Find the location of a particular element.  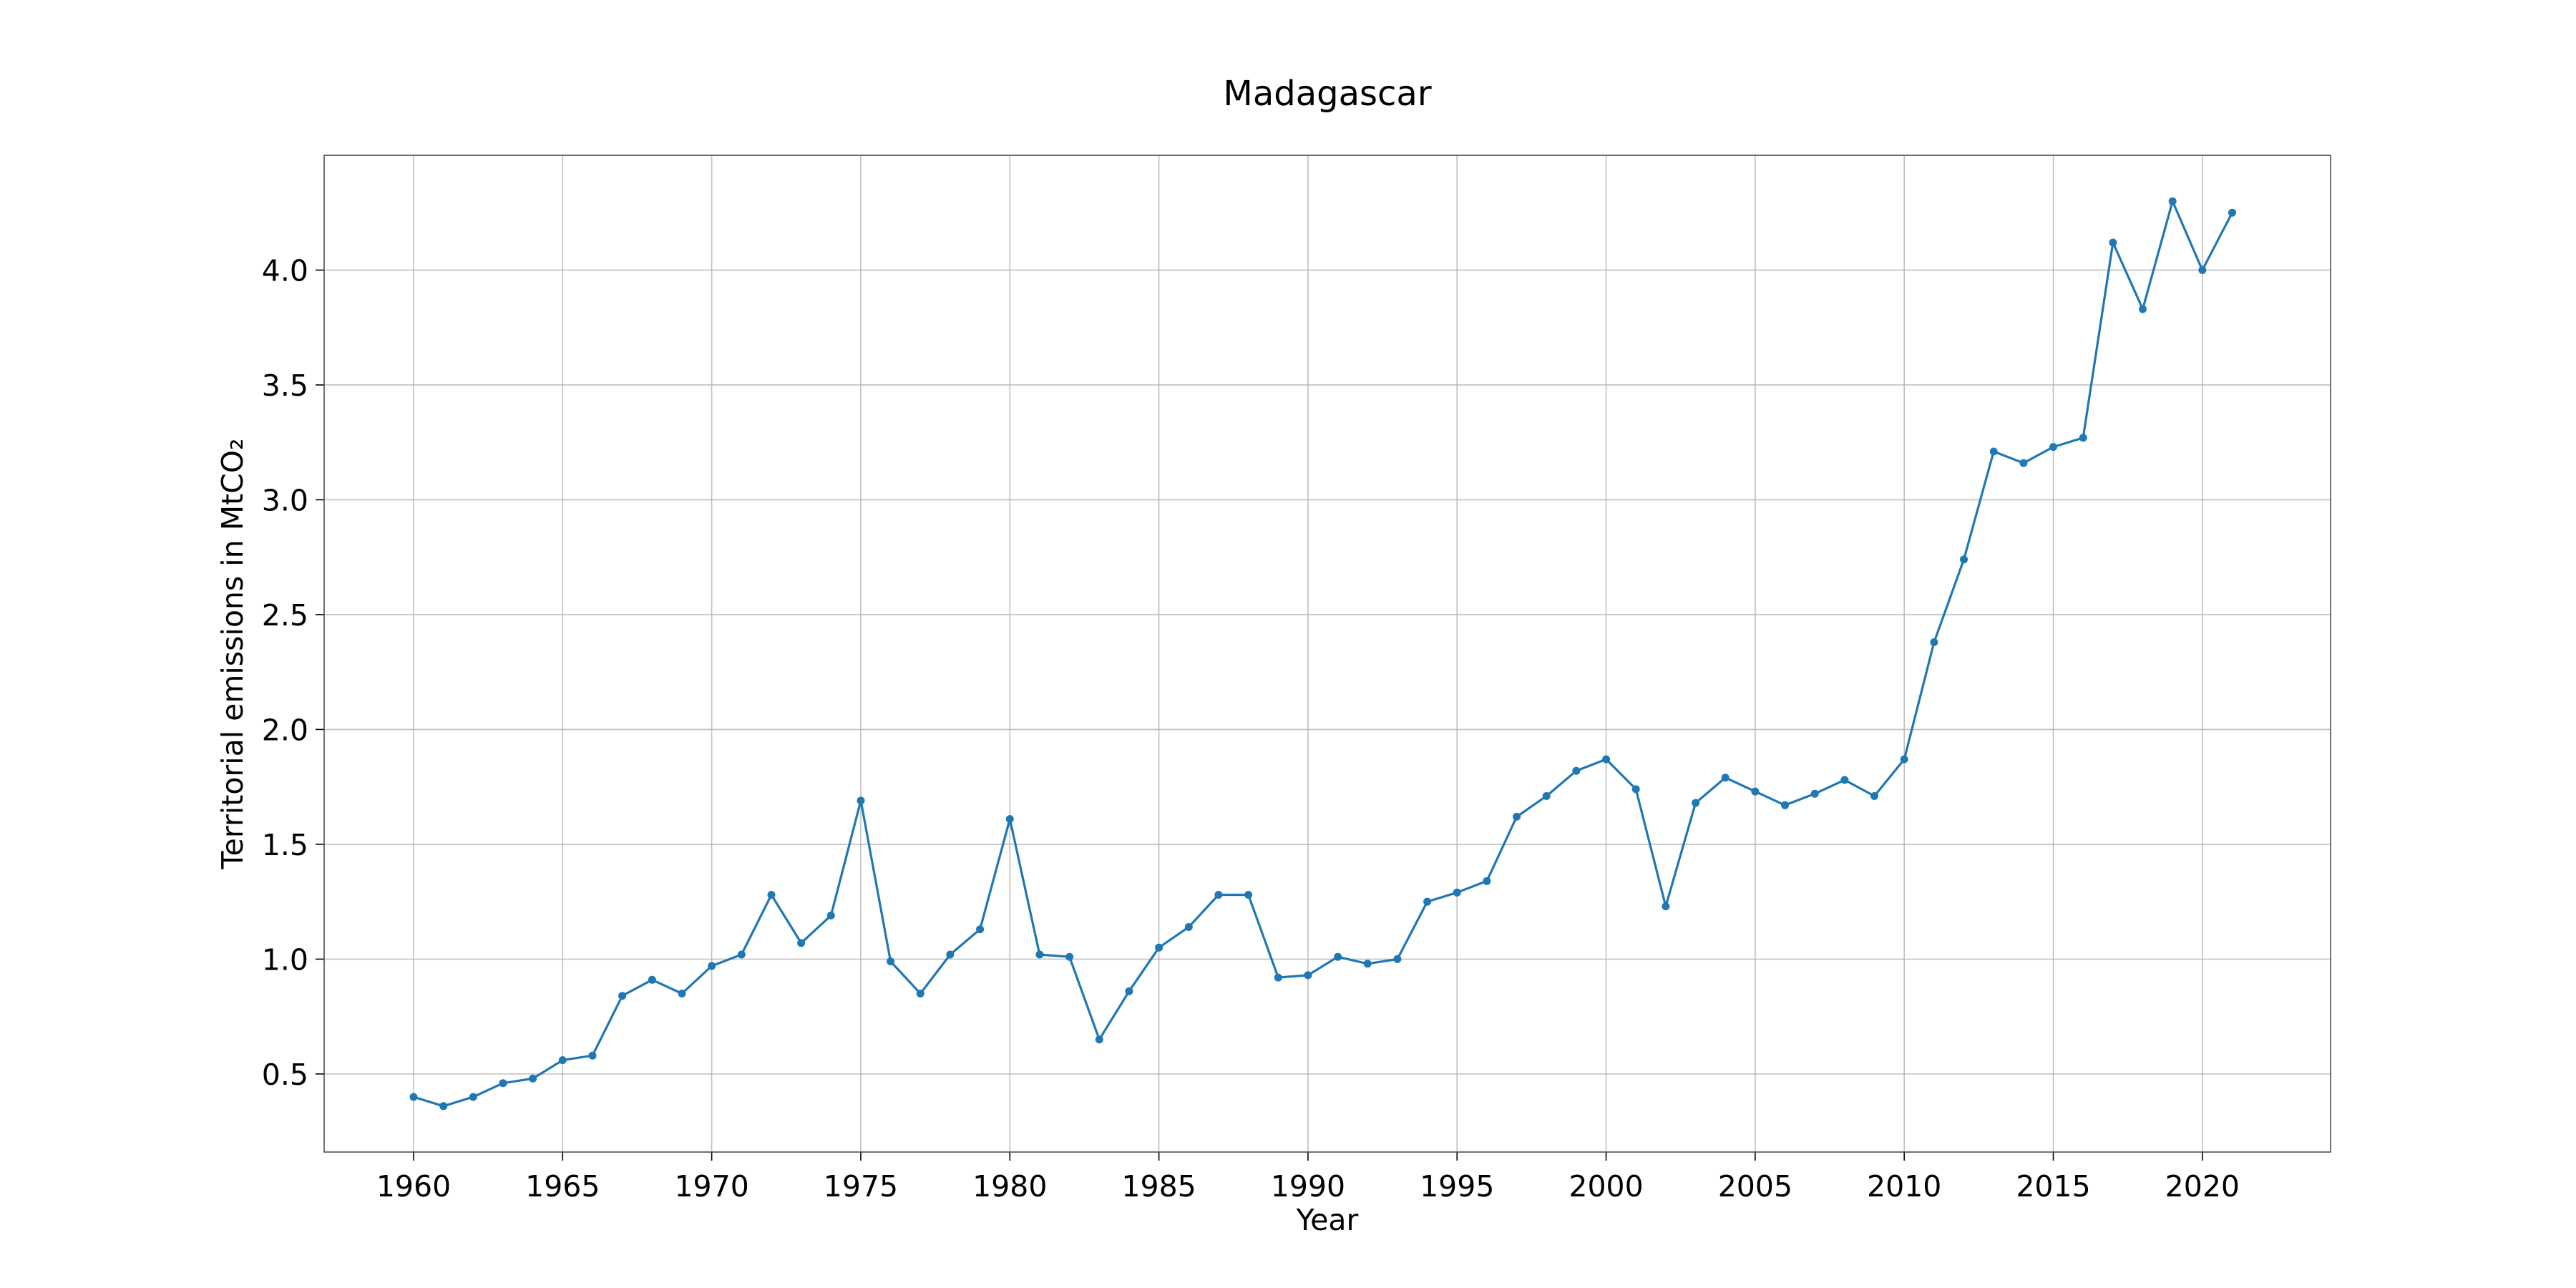

y-tick-label: 1.0 is located at coordinates (285, 959).